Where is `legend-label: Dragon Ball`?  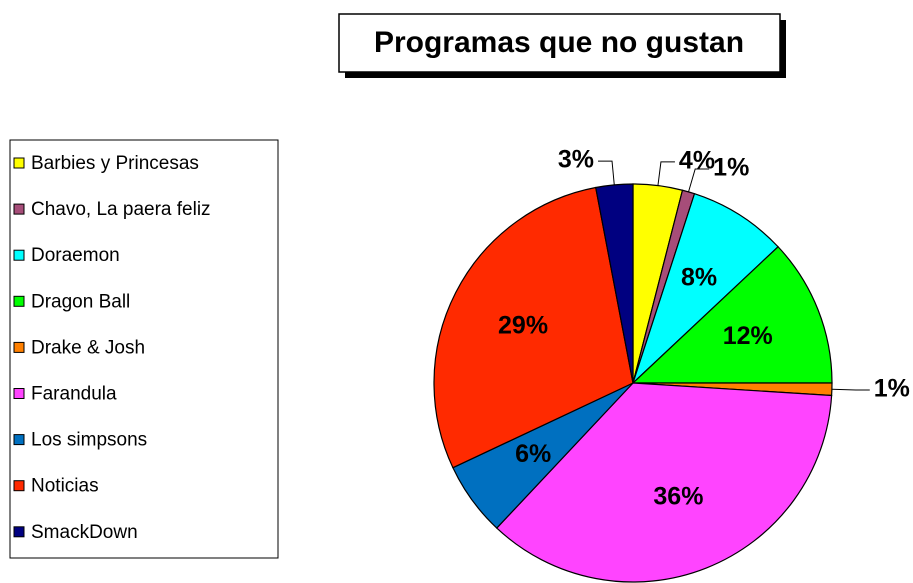
legend-label: Dragon Ball is located at coordinates (80, 301).